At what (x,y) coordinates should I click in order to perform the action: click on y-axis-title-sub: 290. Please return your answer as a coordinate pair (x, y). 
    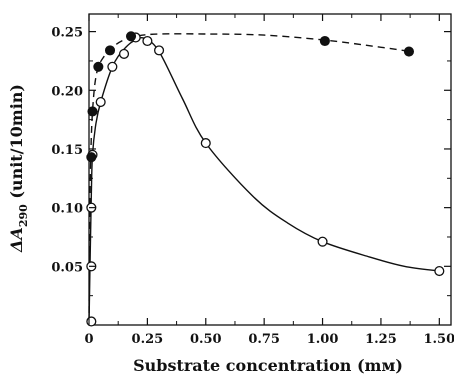
    Looking at the image, I should click on (23, 215).